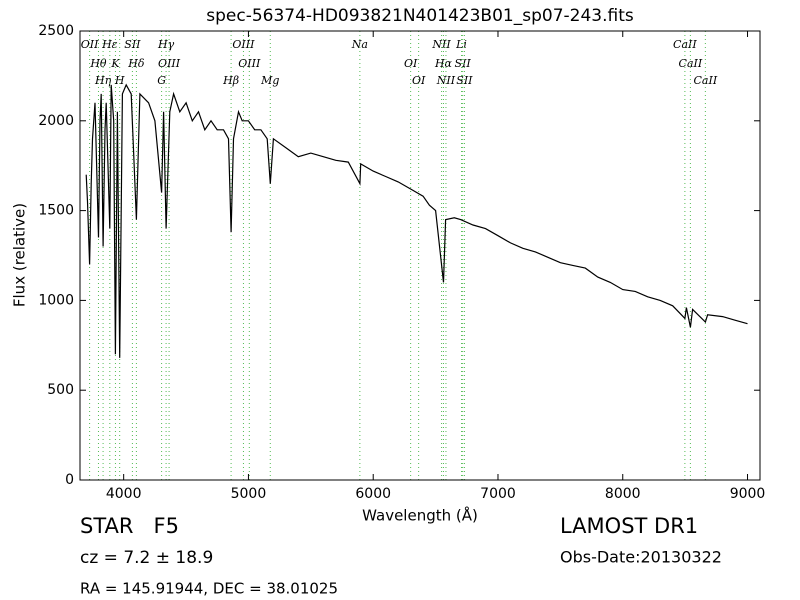  What do you see at coordinates (56, 211) in the screenshot?
I see `y-tick-label: 1500` at bounding box center [56, 211].